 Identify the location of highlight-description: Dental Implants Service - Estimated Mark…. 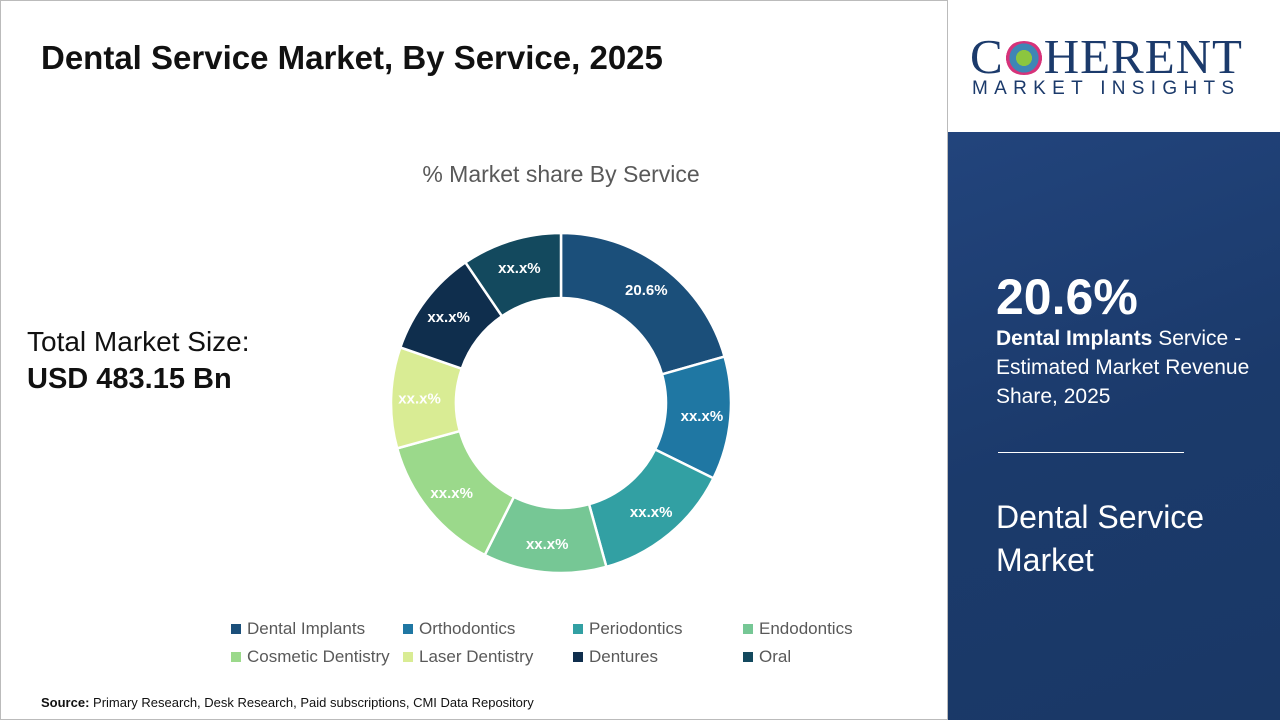
(1131, 367).